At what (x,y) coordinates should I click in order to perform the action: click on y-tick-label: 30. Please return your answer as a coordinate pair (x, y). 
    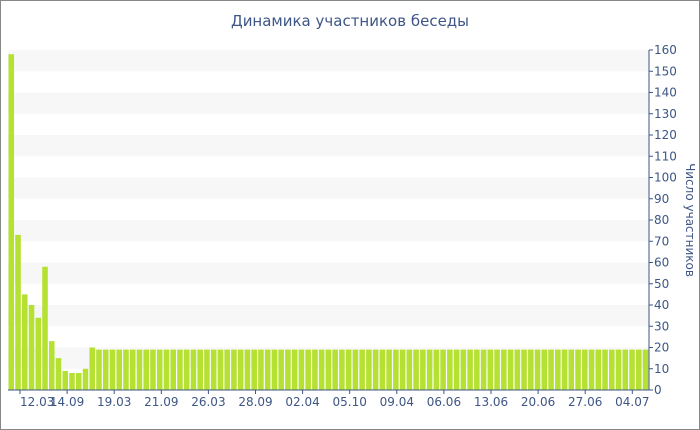
    Looking at the image, I should click on (661, 326).